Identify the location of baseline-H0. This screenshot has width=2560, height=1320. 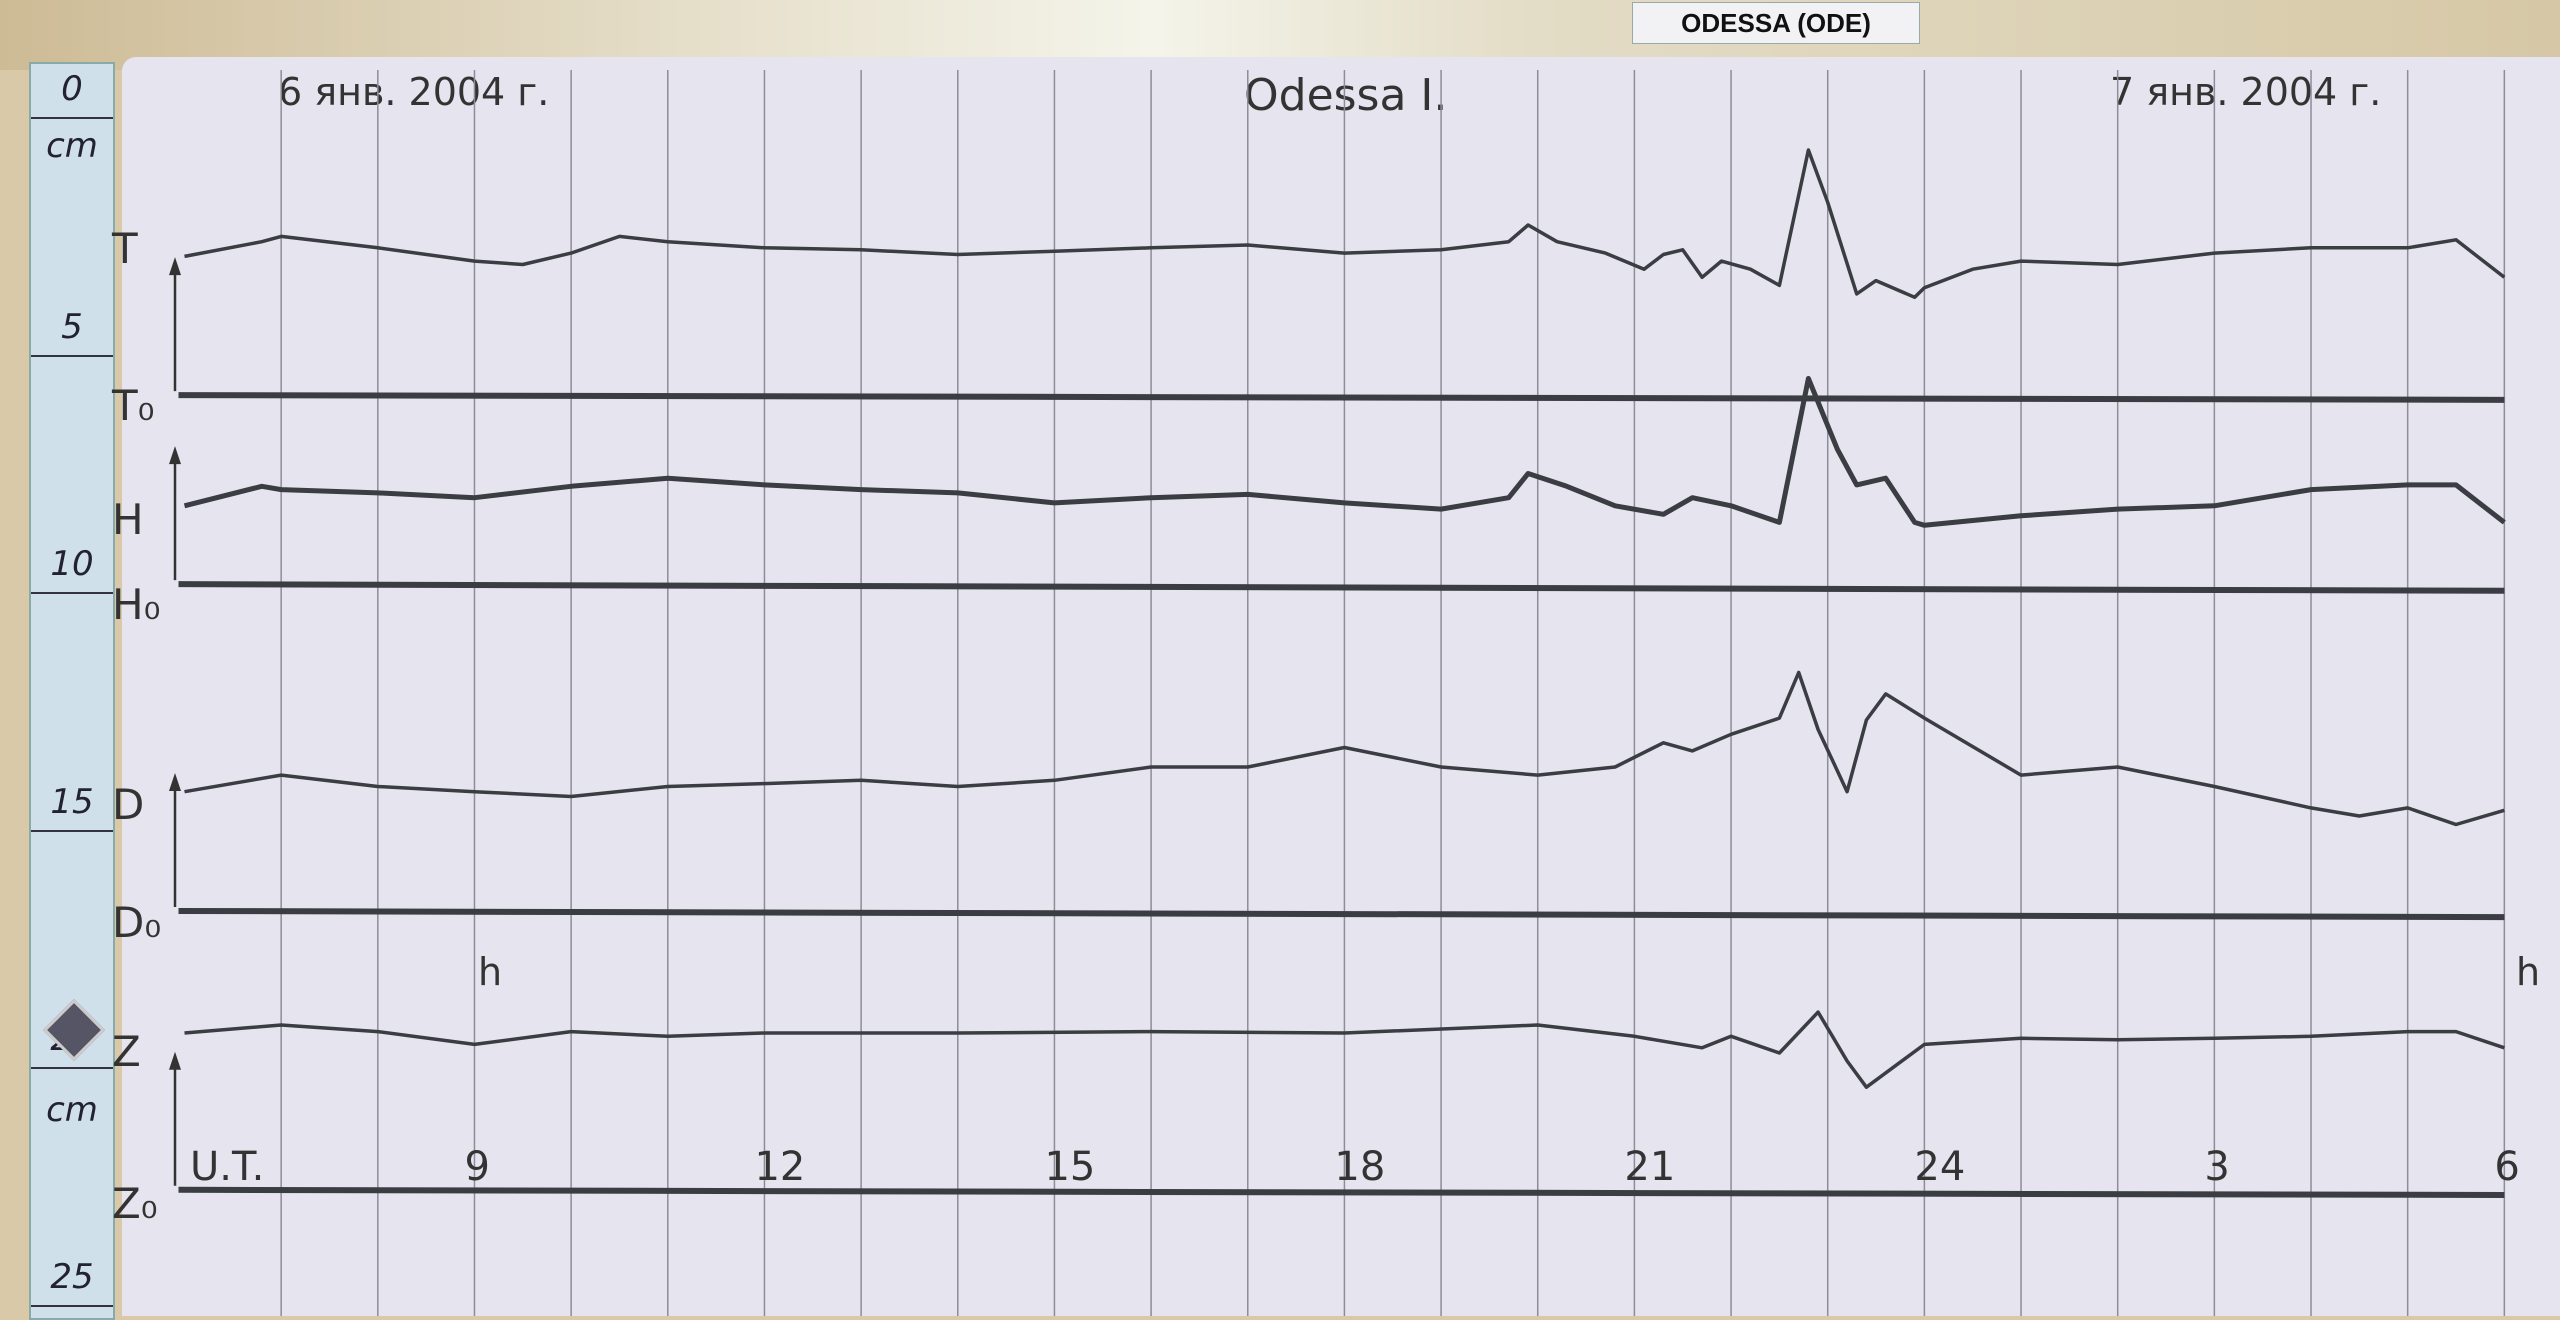
(1341, 587).